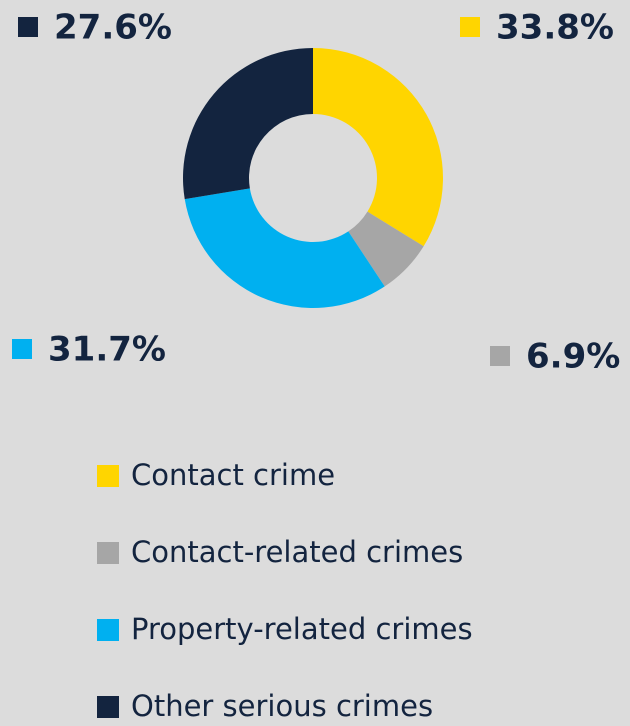 The height and width of the screenshot is (726, 630). Describe the element at coordinates (282, 706) in the screenshot. I see `legend-label: Other serious crimes` at that location.